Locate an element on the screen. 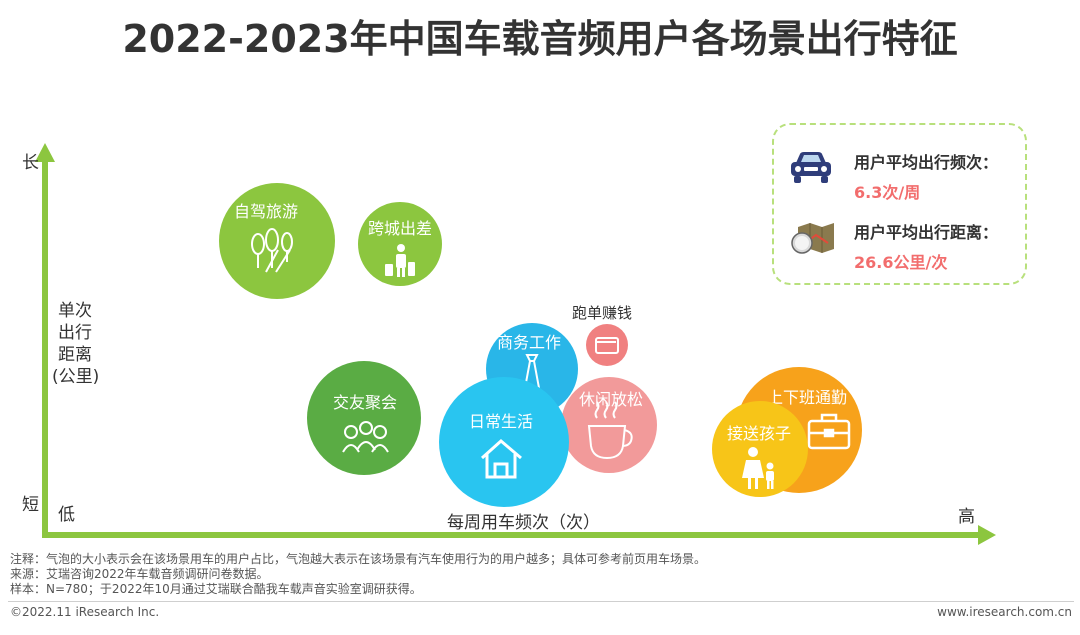 The image size is (1080, 635). bubble-label: 跑单赚钱 is located at coordinates (602, 313).